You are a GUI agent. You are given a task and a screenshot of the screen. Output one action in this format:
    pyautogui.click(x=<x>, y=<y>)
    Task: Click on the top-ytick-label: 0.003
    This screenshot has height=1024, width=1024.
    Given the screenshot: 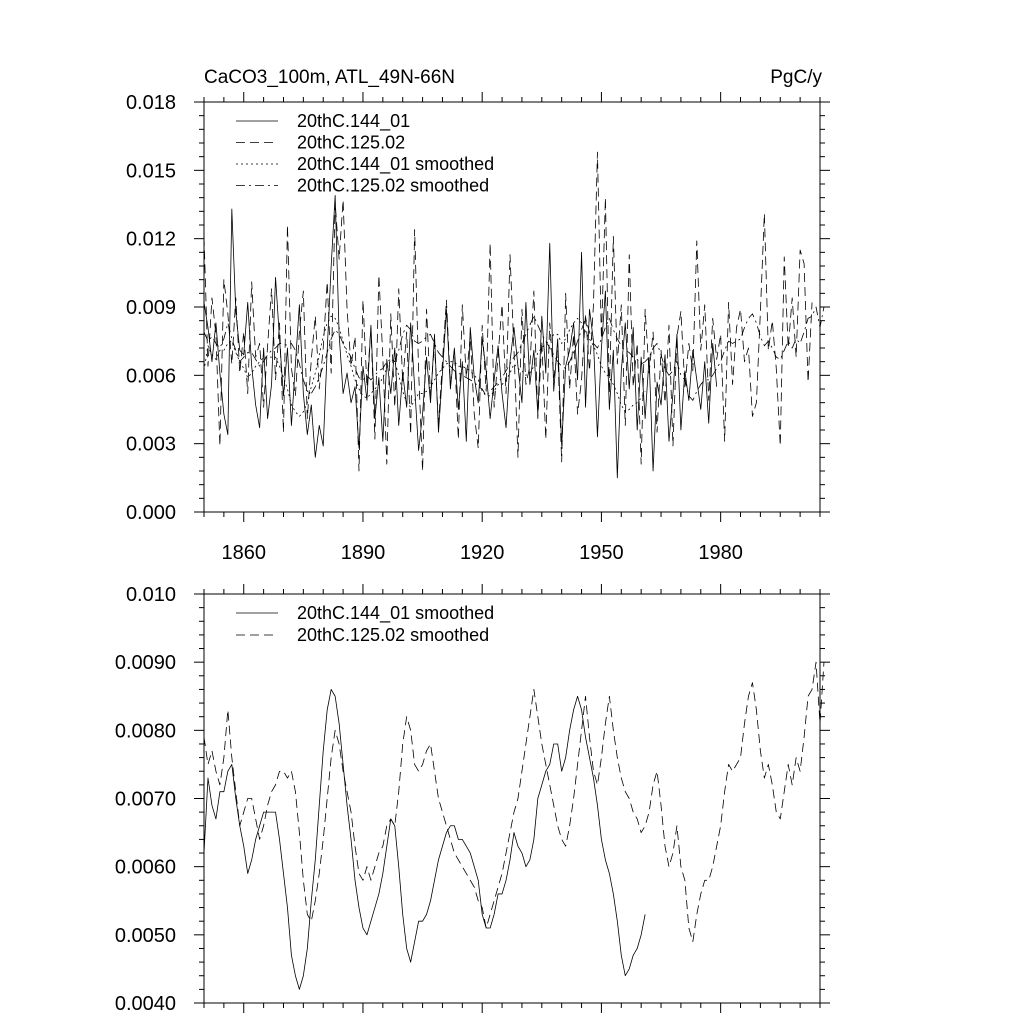 What is the action you would take?
    pyautogui.click(x=151, y=445)
    